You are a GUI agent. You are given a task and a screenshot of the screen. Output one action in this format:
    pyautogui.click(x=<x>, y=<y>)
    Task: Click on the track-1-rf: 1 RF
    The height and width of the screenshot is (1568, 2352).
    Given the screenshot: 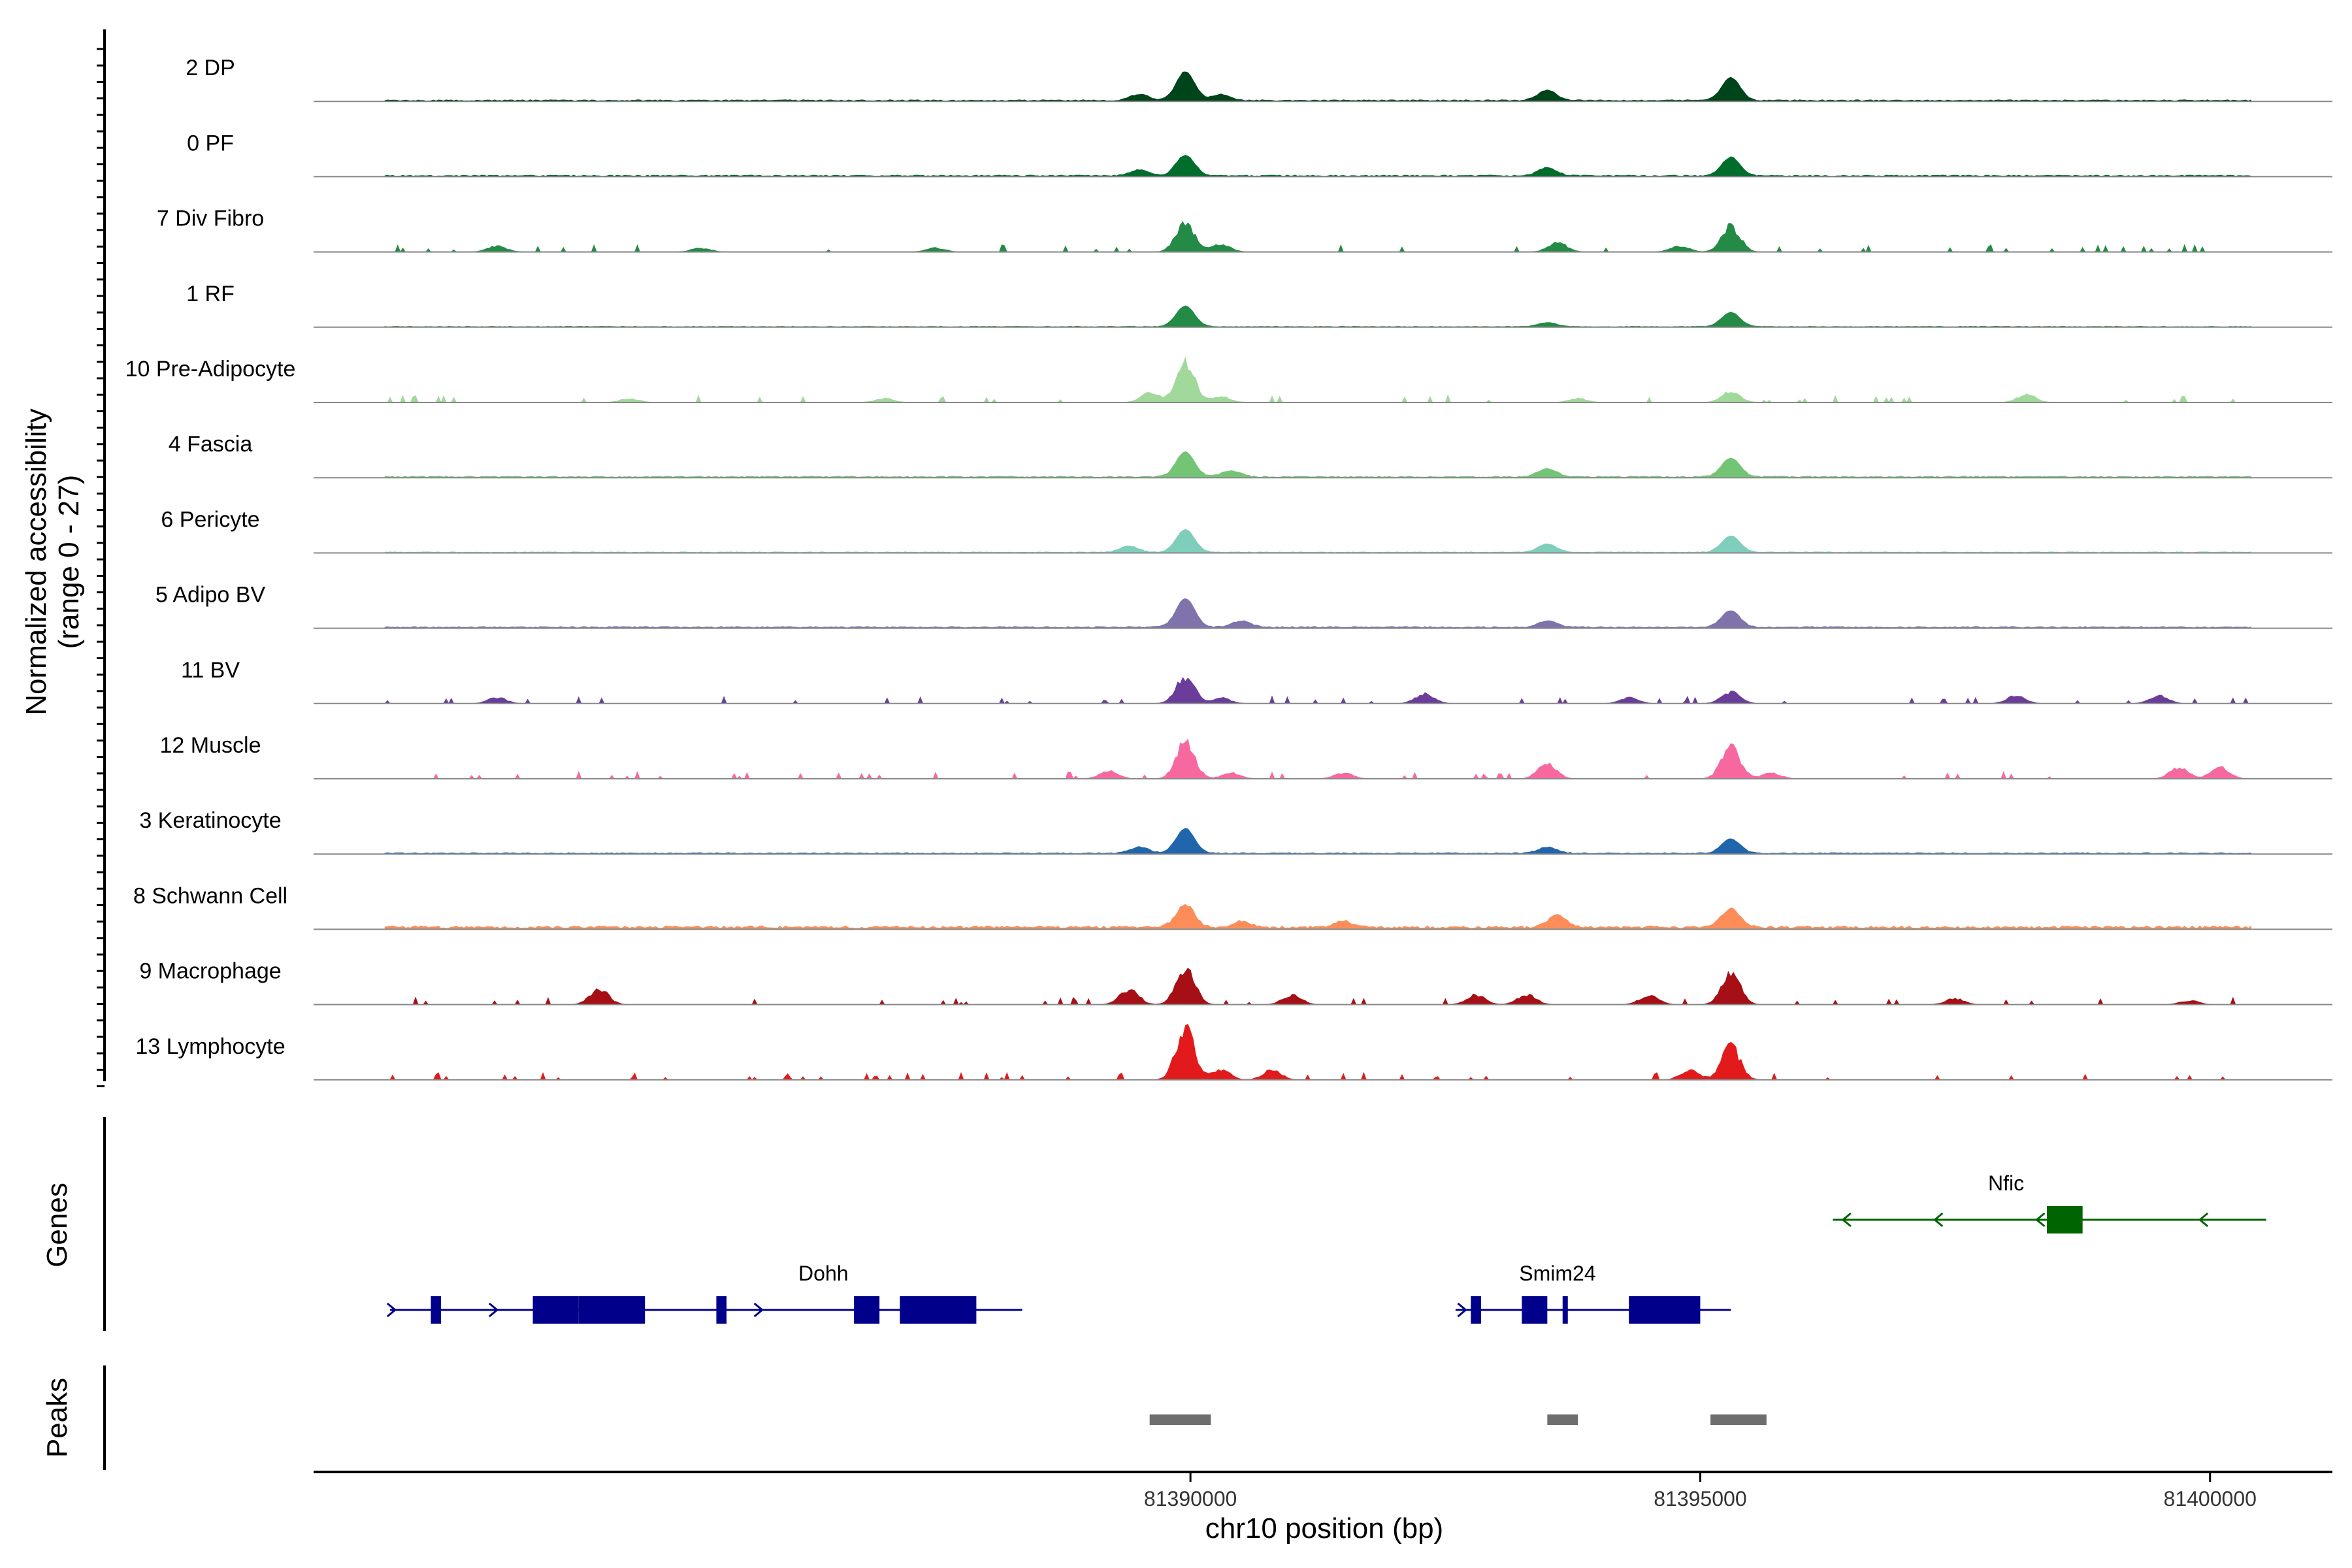 What is the action you would take?
    pyautogui.click(x=1259, y=305)
    